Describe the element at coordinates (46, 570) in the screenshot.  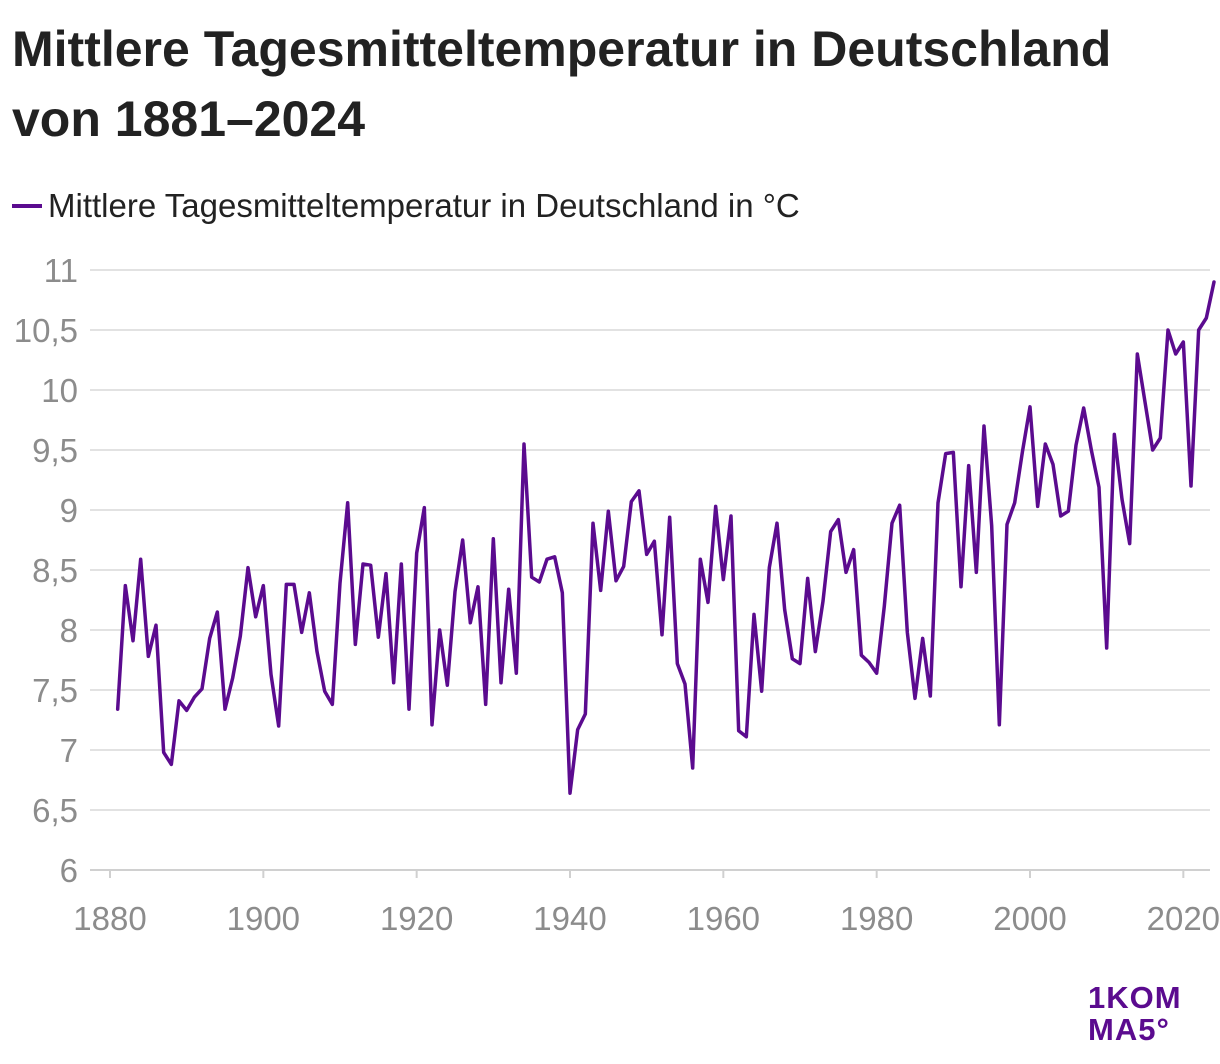
I see `y-axis-ticks: 6 6,5 7 7,5 8 8,5 9 9,5 10 10,5 11` at that location.